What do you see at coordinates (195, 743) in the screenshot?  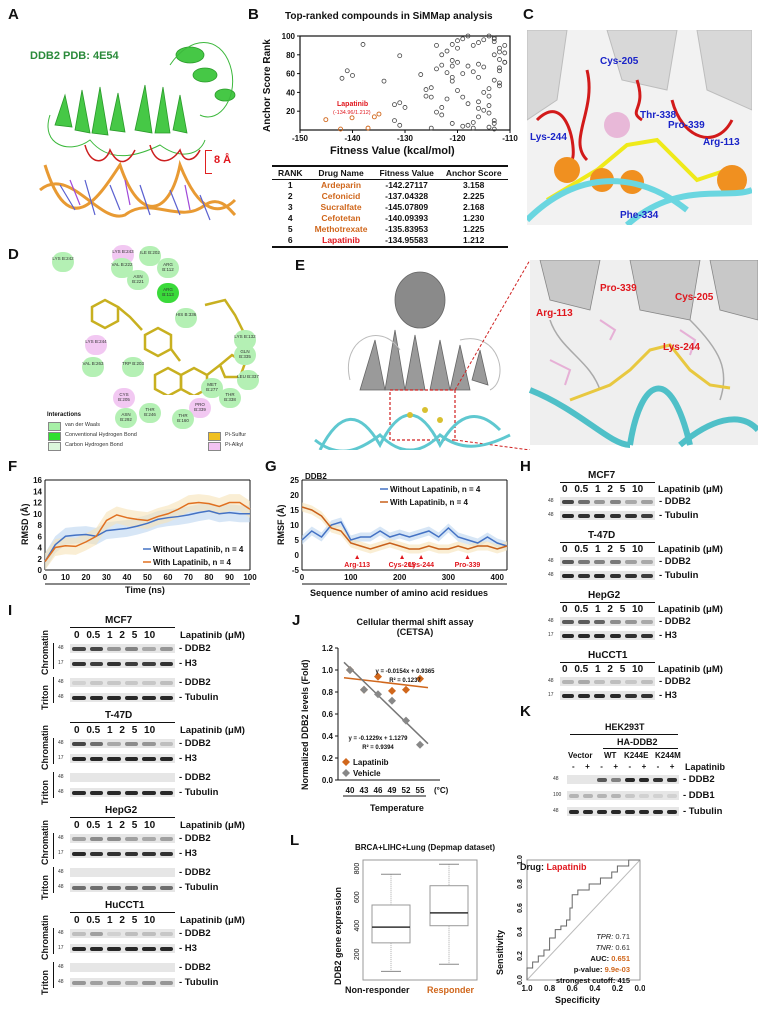 I see `protein-label: - DDB2` at bounding box center [195, 743].